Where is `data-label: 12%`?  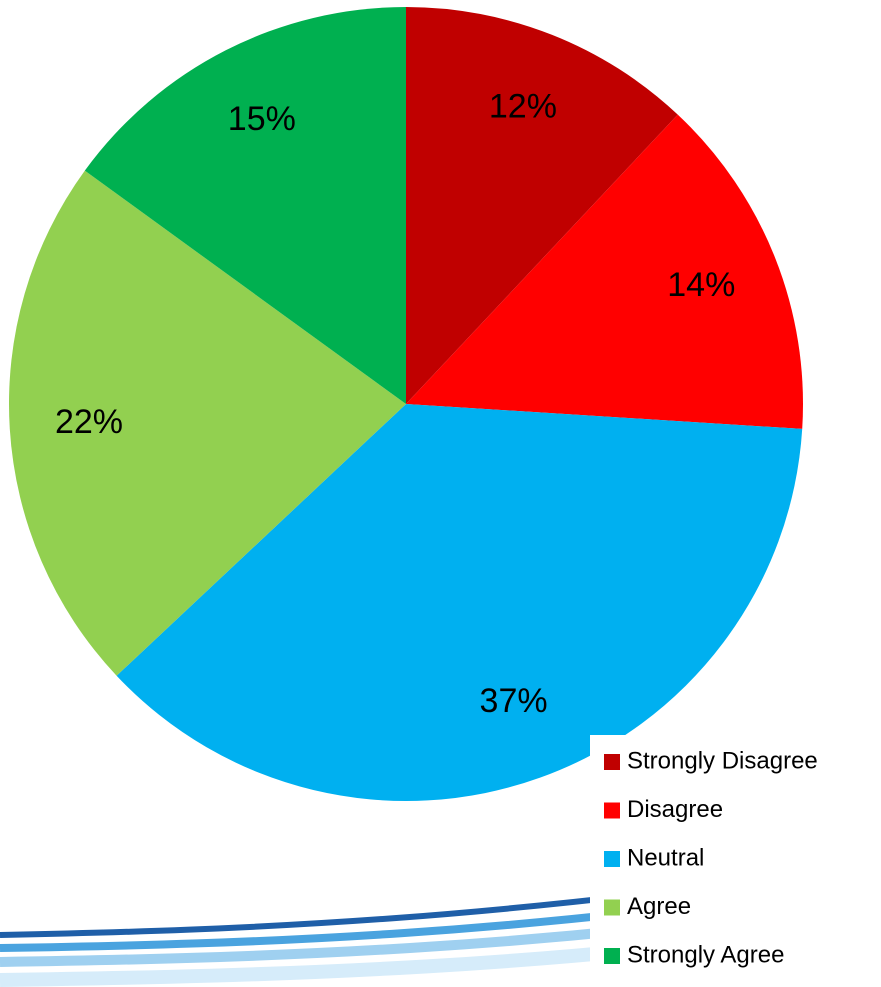 data-label: 12% is located at coordinates (523, 107).